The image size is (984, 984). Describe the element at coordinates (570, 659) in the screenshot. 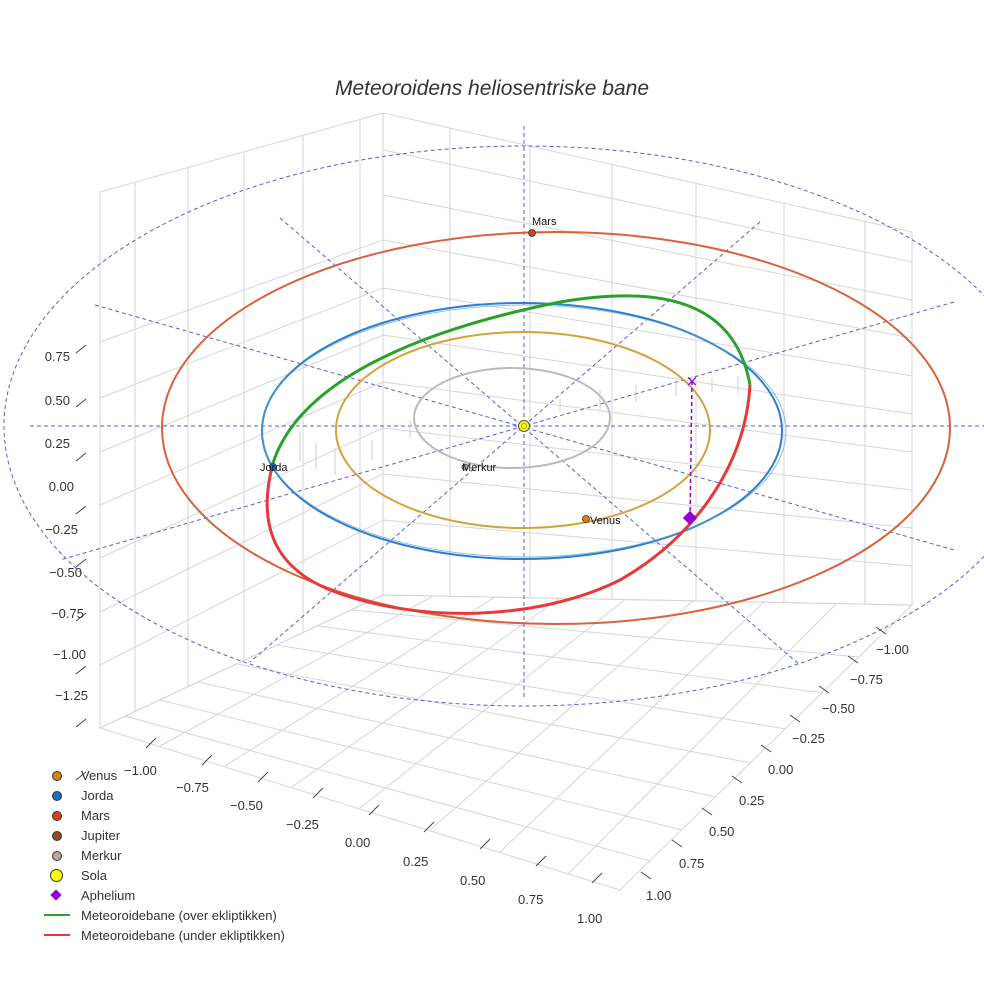

I see `floor-b6` at that location.